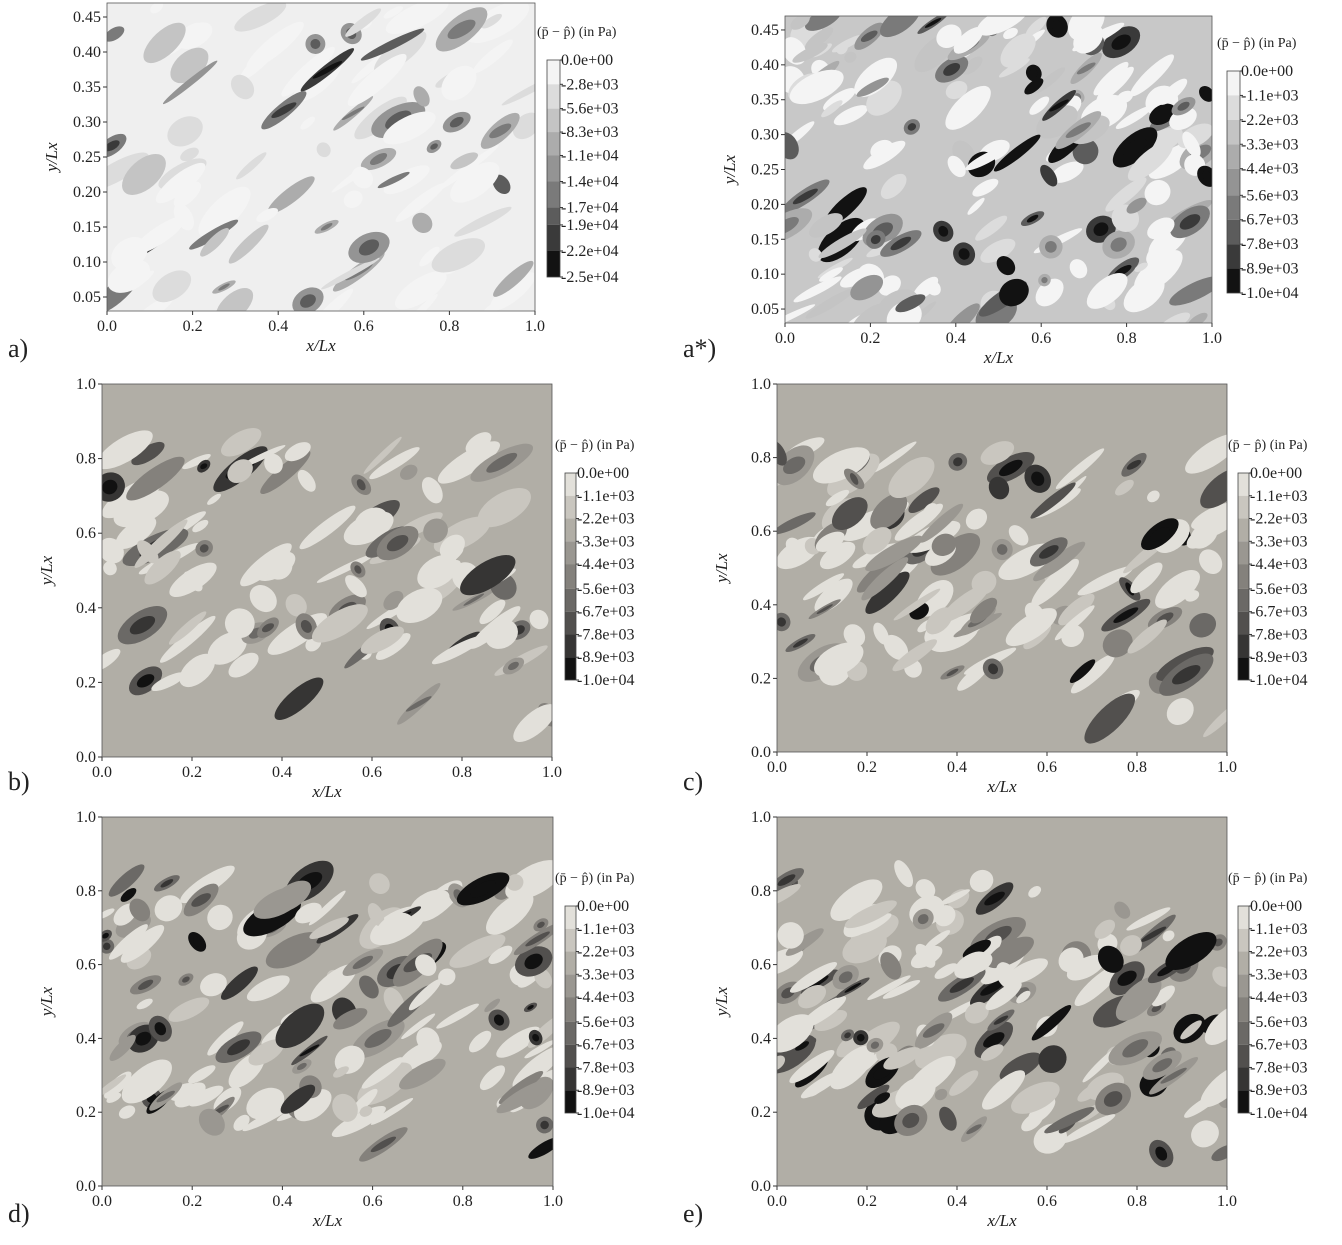 The width and height of the screenshot is (1342, 1245). I want to click on y-tick-label: 0.05, so click(765, 309).